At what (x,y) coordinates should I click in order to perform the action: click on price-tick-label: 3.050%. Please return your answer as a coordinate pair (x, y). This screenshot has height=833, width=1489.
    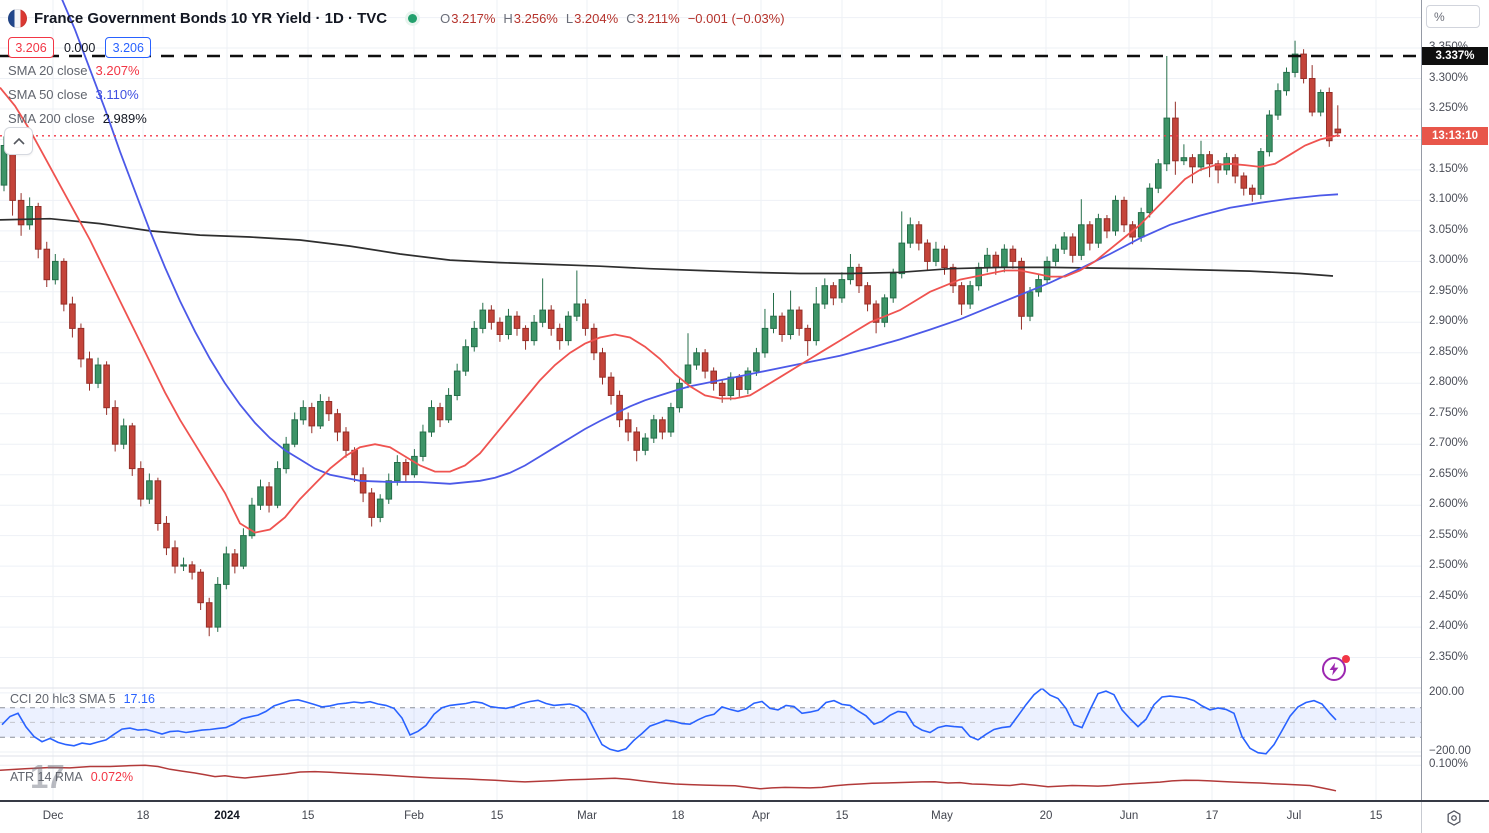
    Looking at the image, I should click on (1449, 229).